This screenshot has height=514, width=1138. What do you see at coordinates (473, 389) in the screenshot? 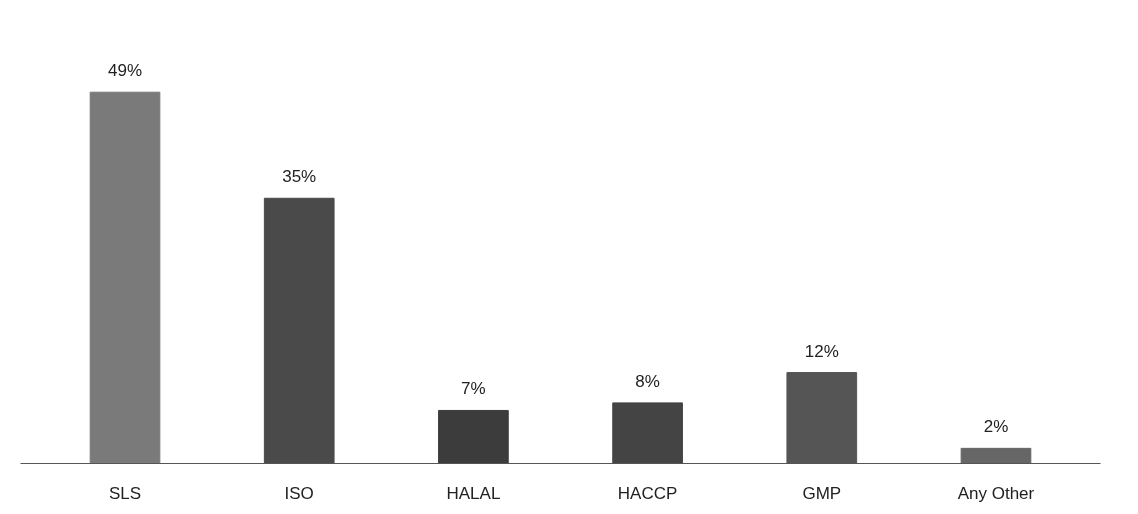
I see `data-label: 7%` at bounding box center [473, 389].